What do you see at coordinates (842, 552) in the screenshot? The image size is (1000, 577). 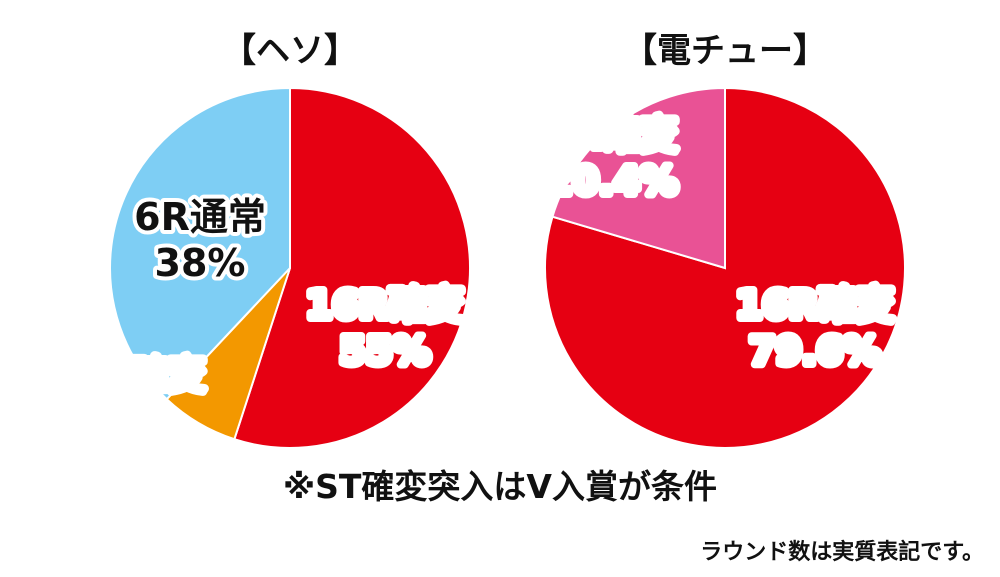 I see `rounds-note: ラウンド数は実質表記です。` at bounding box center [842, 552].